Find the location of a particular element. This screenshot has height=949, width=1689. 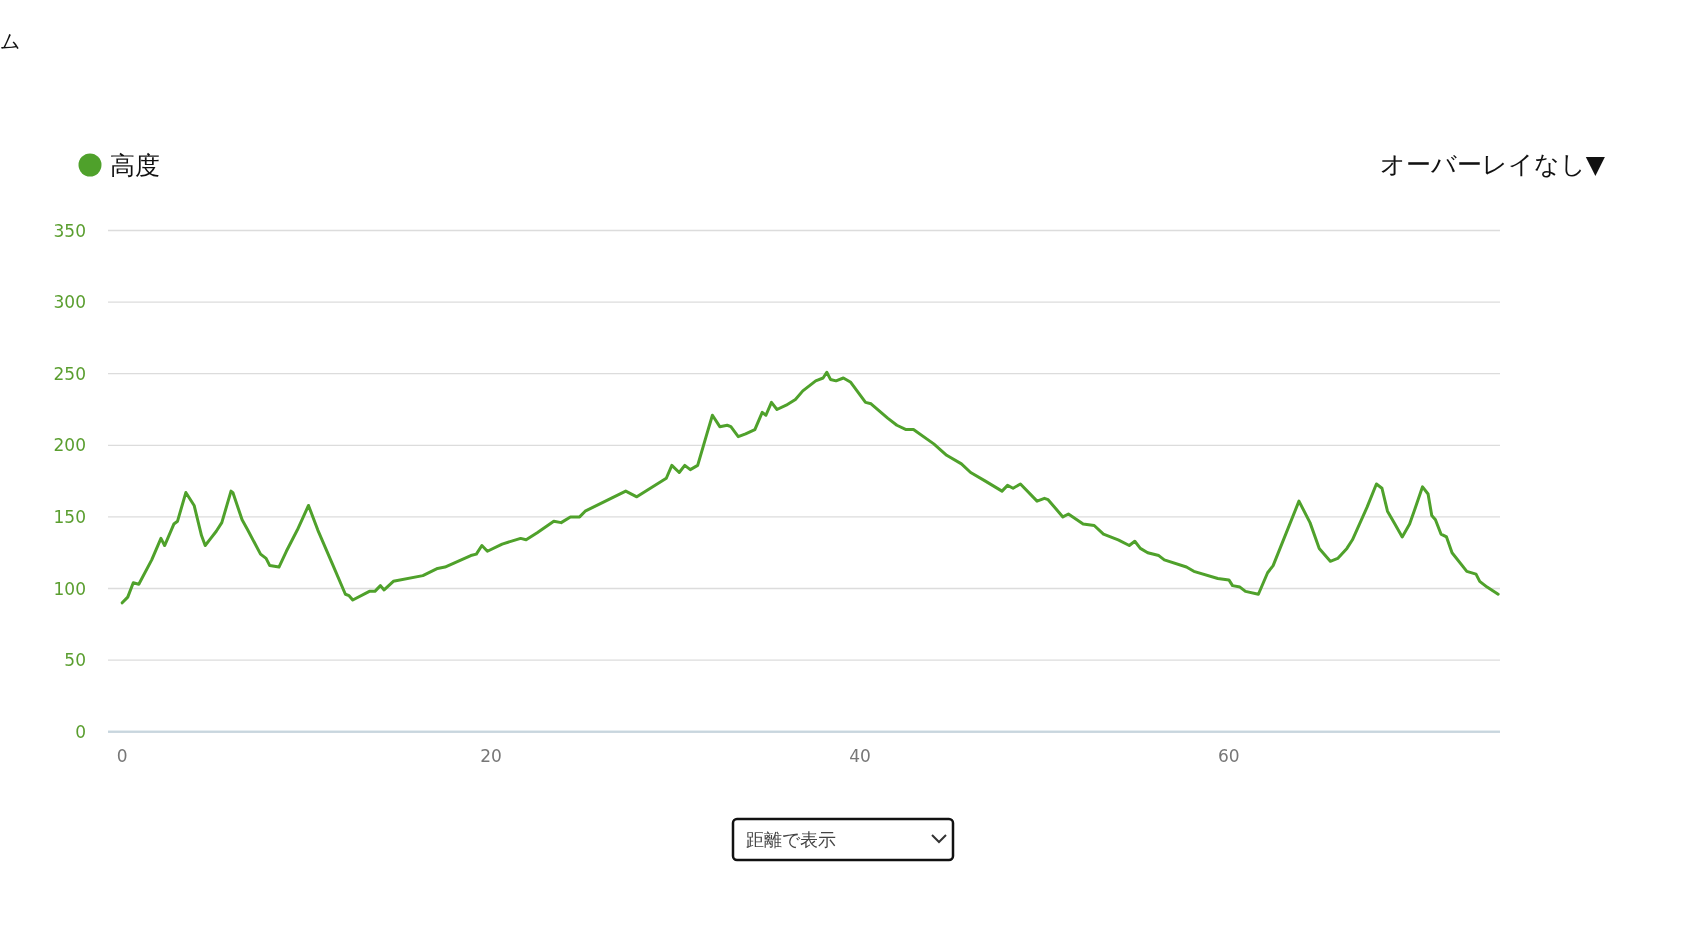

x-tick-label: 0 is located at coordinates (122, 756).